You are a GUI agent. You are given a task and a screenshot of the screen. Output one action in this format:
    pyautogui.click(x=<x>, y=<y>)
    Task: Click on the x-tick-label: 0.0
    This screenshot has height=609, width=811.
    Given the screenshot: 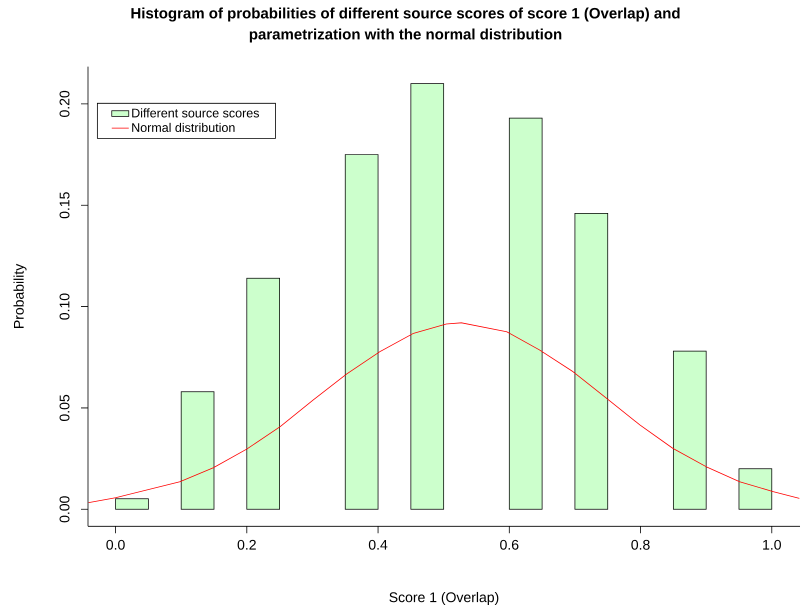 What is the action you would take?
    pyautogui.click(x=115, y=545)
    